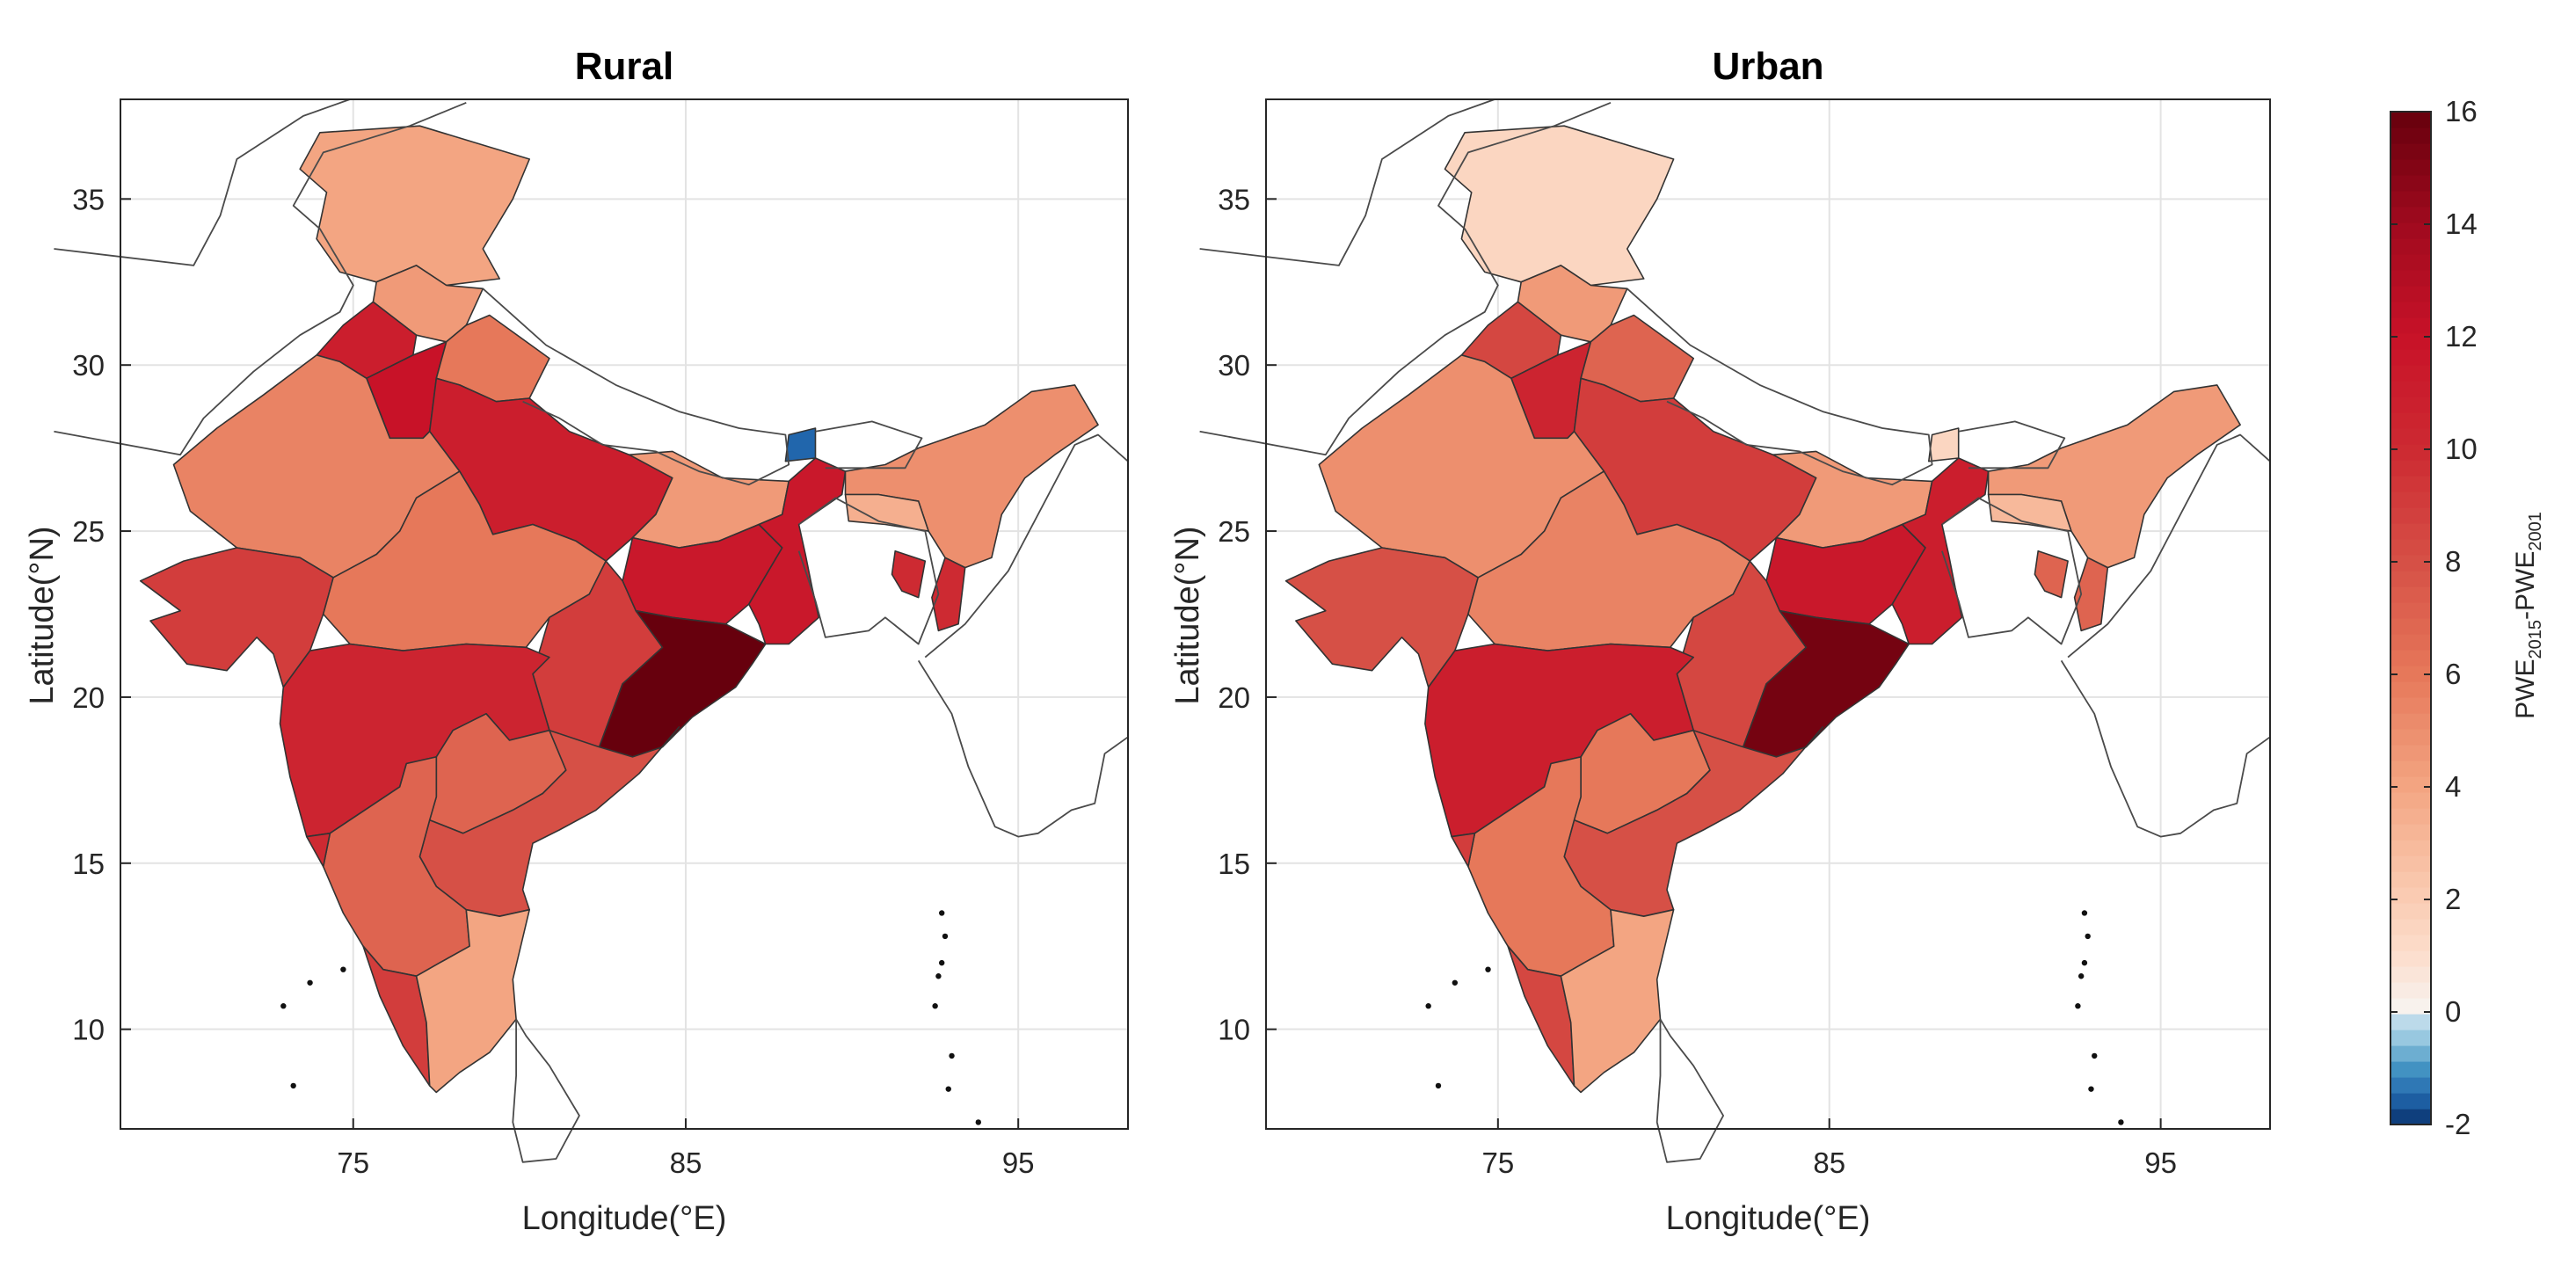 This screenshot has height=1281, width=2576. What do you see at coordinates (624, 1218) in the screenshot?
I see `rural-x-axis-label: Longitude(°E)` at bounding box center [624, 1218].